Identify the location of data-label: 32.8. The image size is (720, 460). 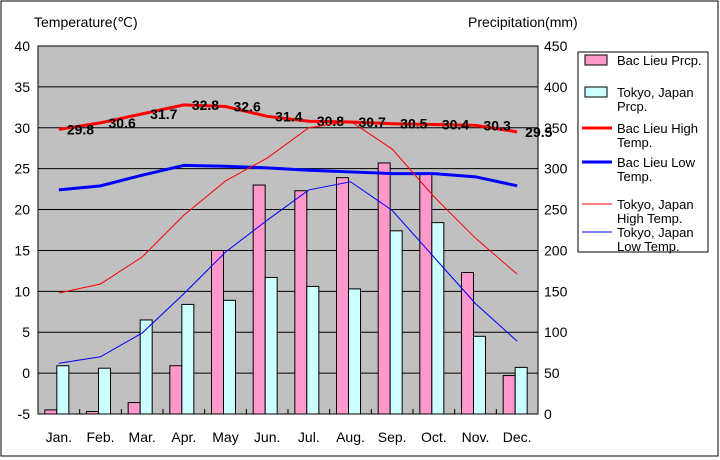
(205, 105).